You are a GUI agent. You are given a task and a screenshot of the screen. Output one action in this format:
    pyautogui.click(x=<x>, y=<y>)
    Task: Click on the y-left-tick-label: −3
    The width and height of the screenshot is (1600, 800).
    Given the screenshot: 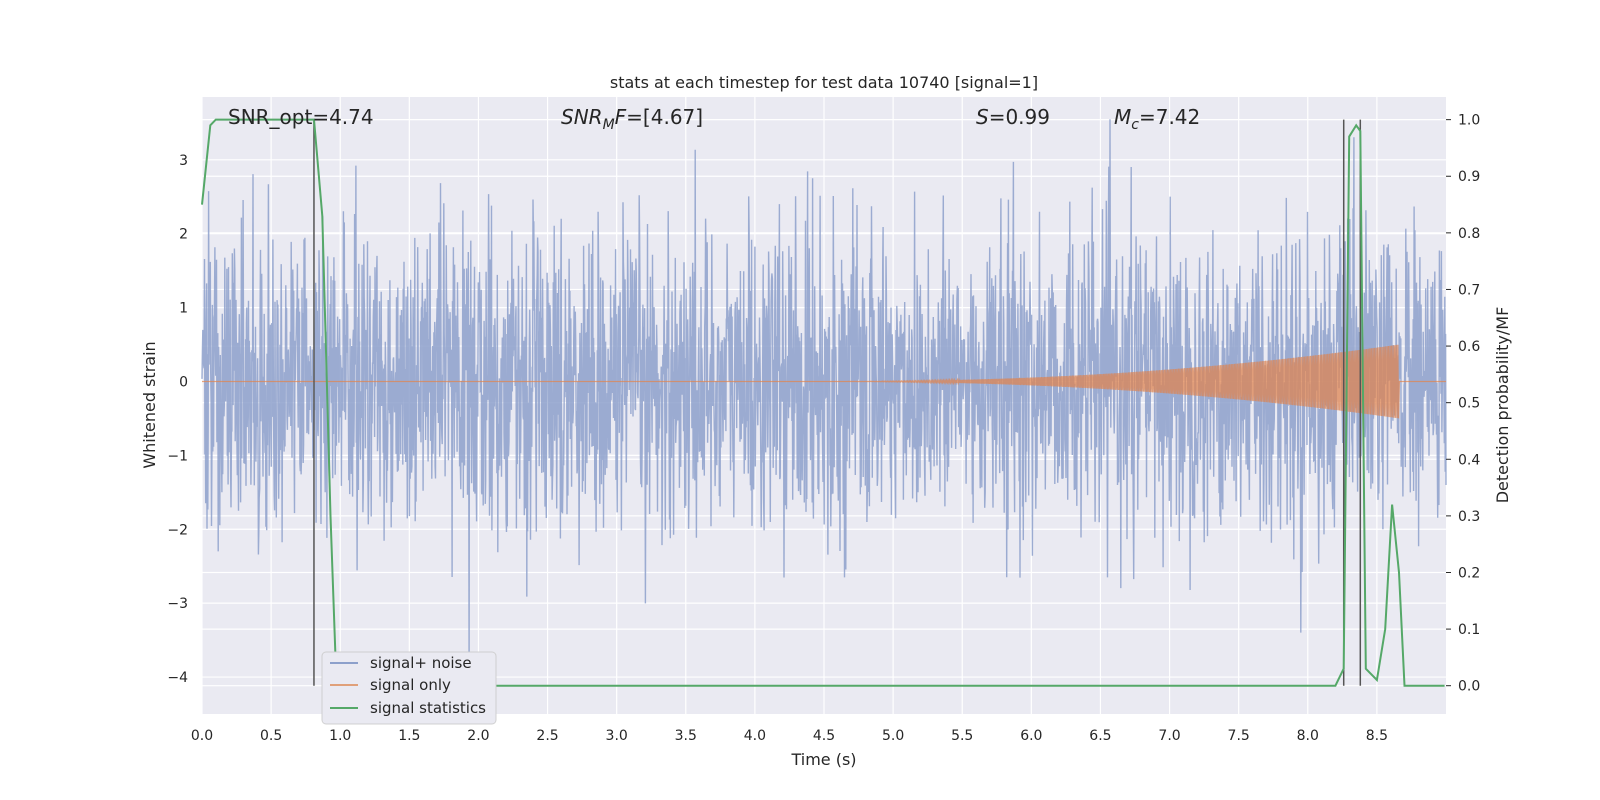 What is the action you would take?
    pyautogui.click(x=177, y=604)
    